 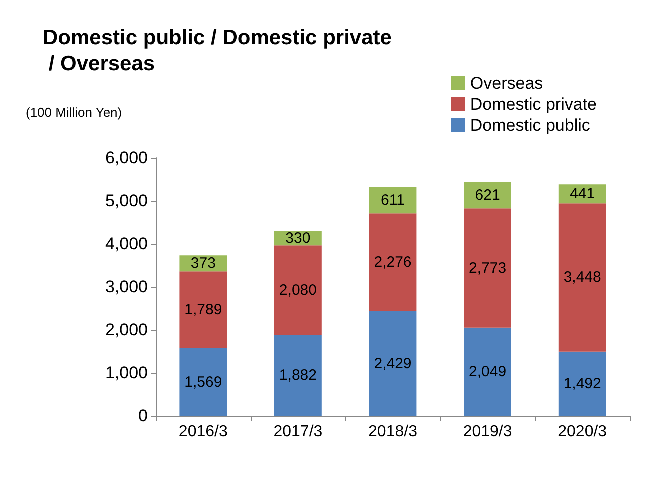 What do you see at coordinates (203, 263) in the screenshot?
I see `data-label: 373` at bounding box center [203, 263].